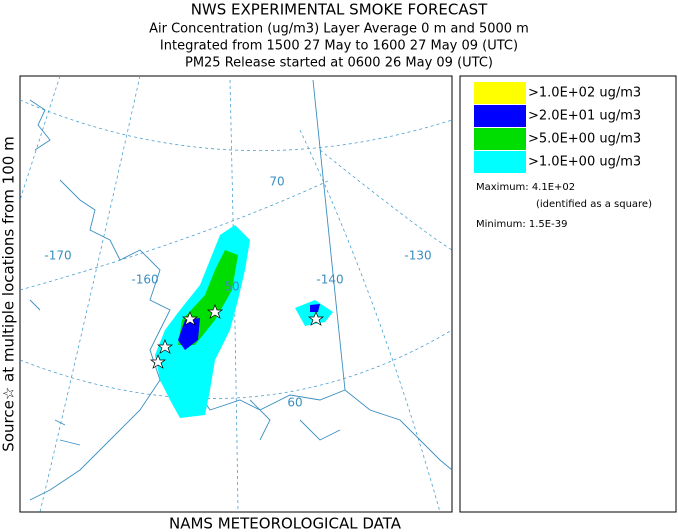  Describe the element at coordinates (329, 280) in the screenshot. I see `coordinate-label: -140` at that location.